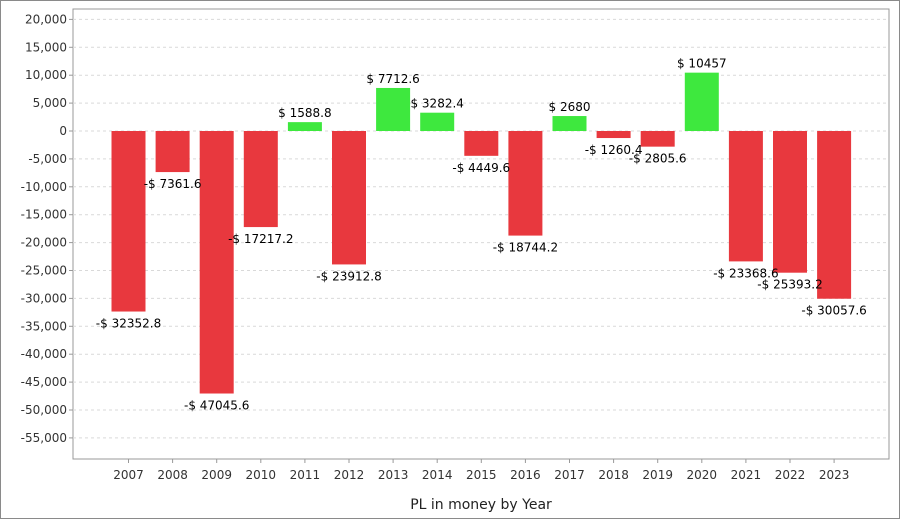 This screenshot has width=900, height=519. What do you see at coordinates (481, 168) in the screenshot?
I see `data-label-2015: -$ 4449.6` at bounding box center [481, 168].